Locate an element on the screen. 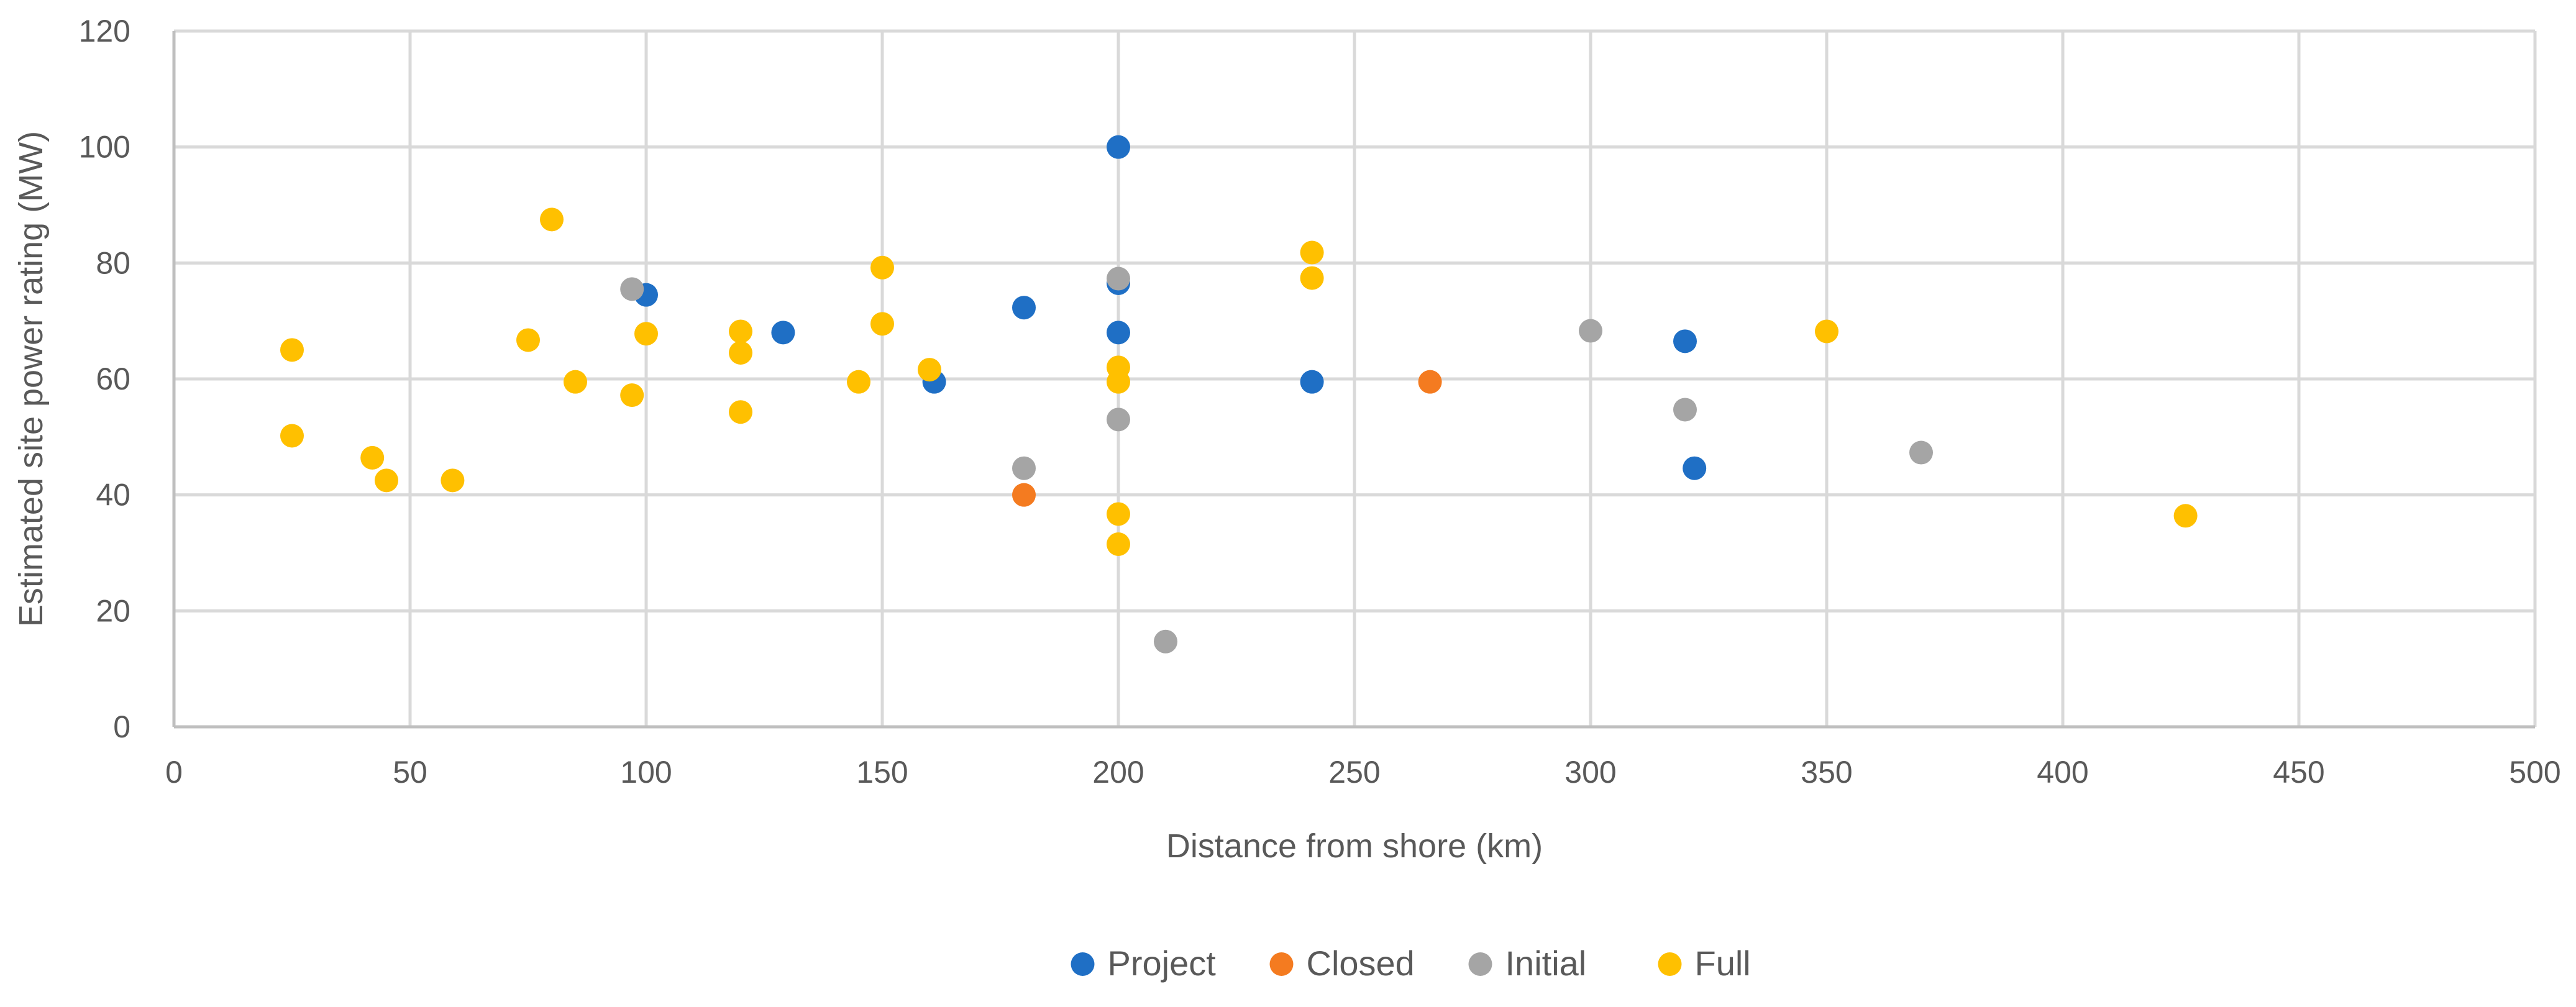 This screenshot has height=1007, width=2576. y-tick-label: 20 is located at coordinates (113, 610).